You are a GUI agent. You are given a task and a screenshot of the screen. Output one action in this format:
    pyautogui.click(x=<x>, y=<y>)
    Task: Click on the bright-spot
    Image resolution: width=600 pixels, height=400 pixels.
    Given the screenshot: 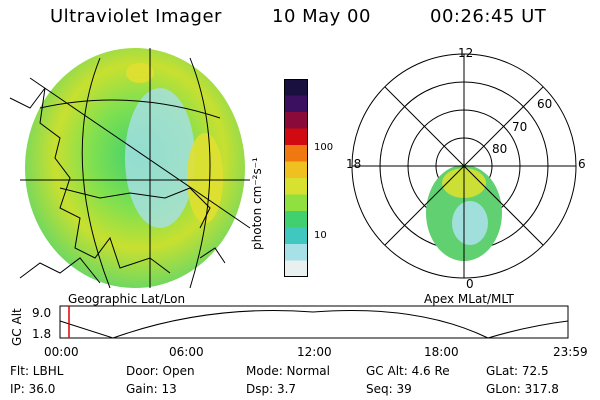 What is the action you would take?
    pyautogui.click(x=140, y=73)
    